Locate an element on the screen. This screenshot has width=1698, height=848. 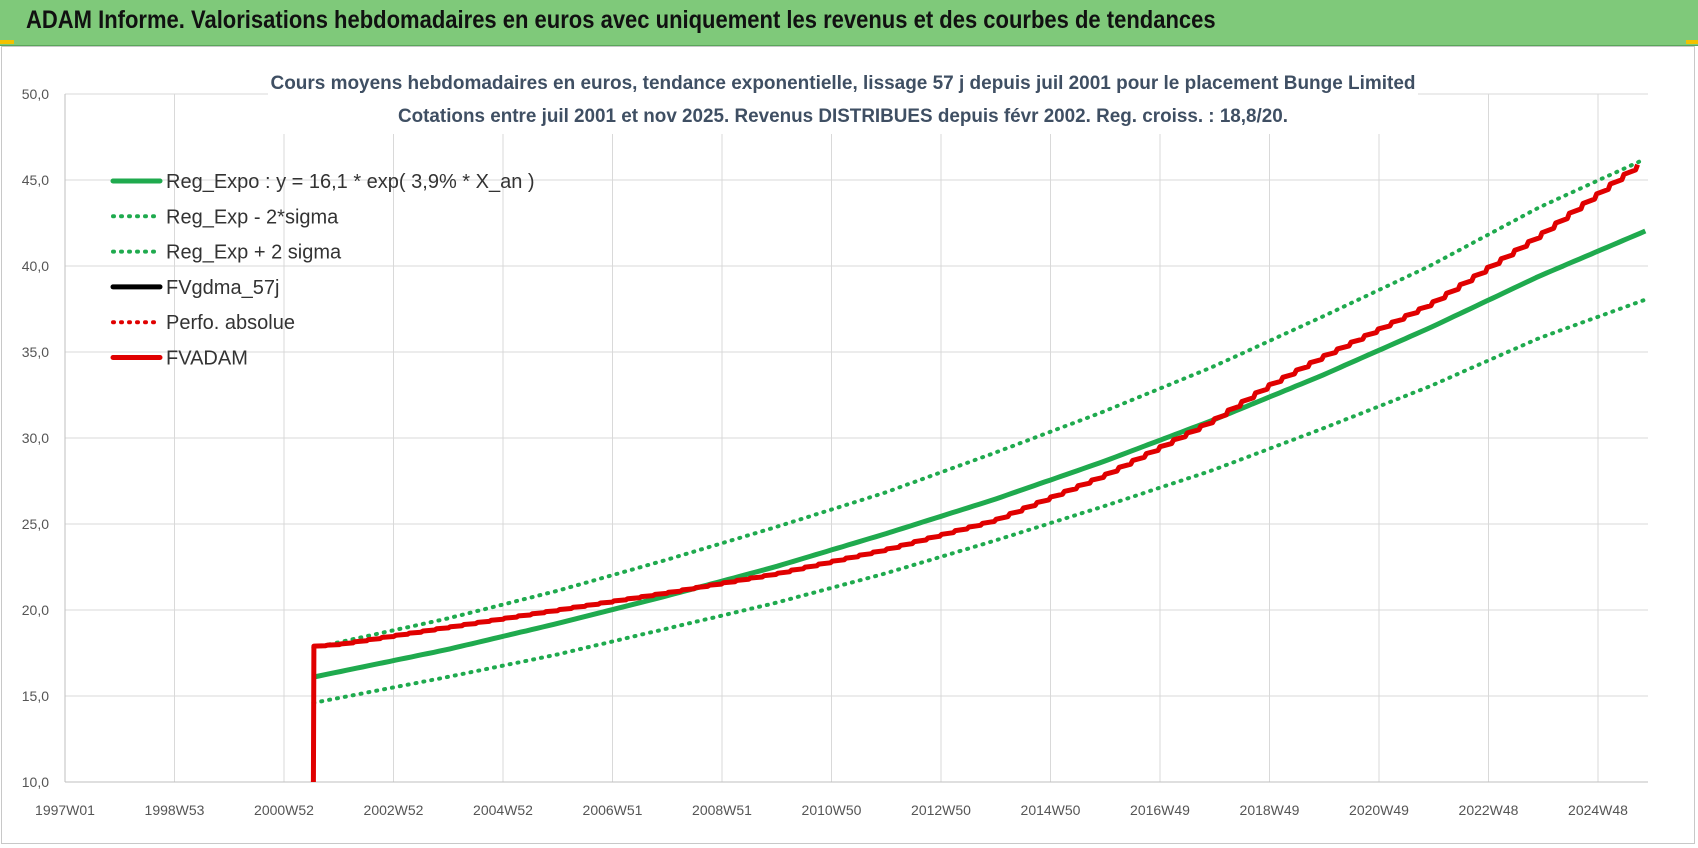
x-tick-label: 1997W01 is located at coordinates (65, 810).